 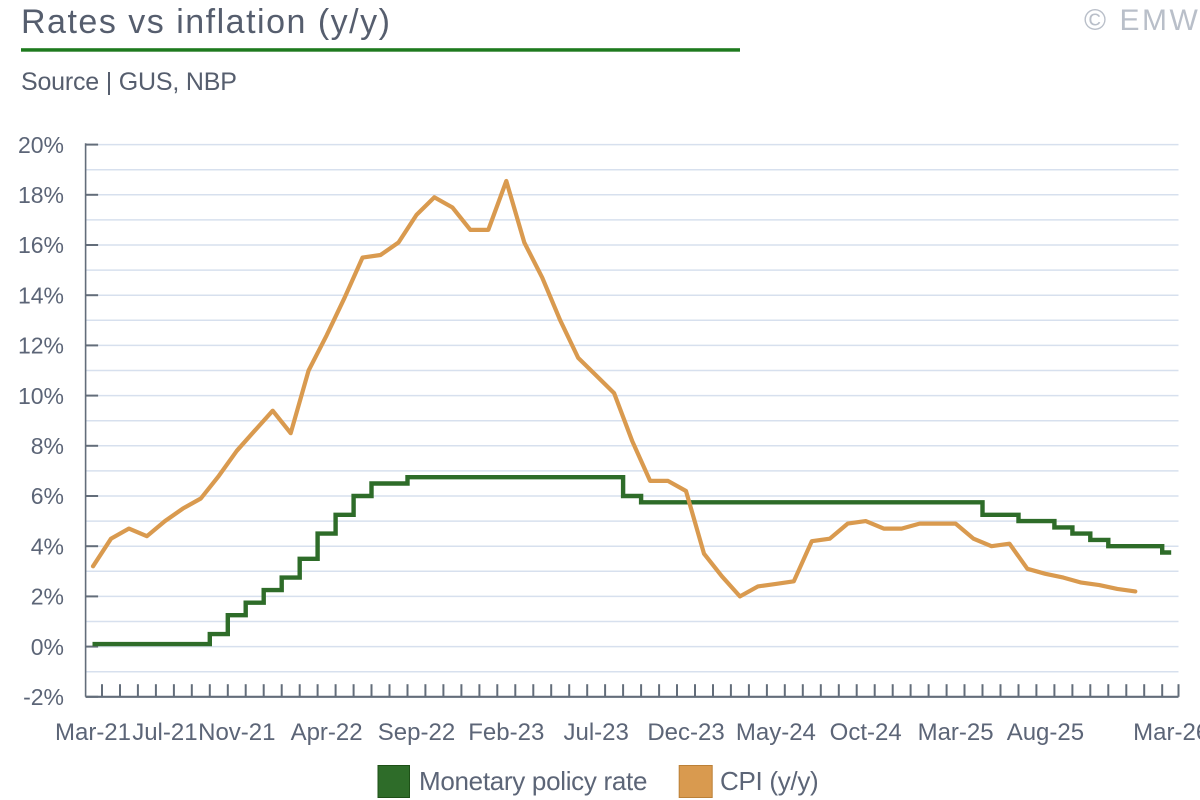 What do you see at coordinates (506, 732) in the screenshot?
I see `svg-text: Feb-23` at bounding box center [506, 732].